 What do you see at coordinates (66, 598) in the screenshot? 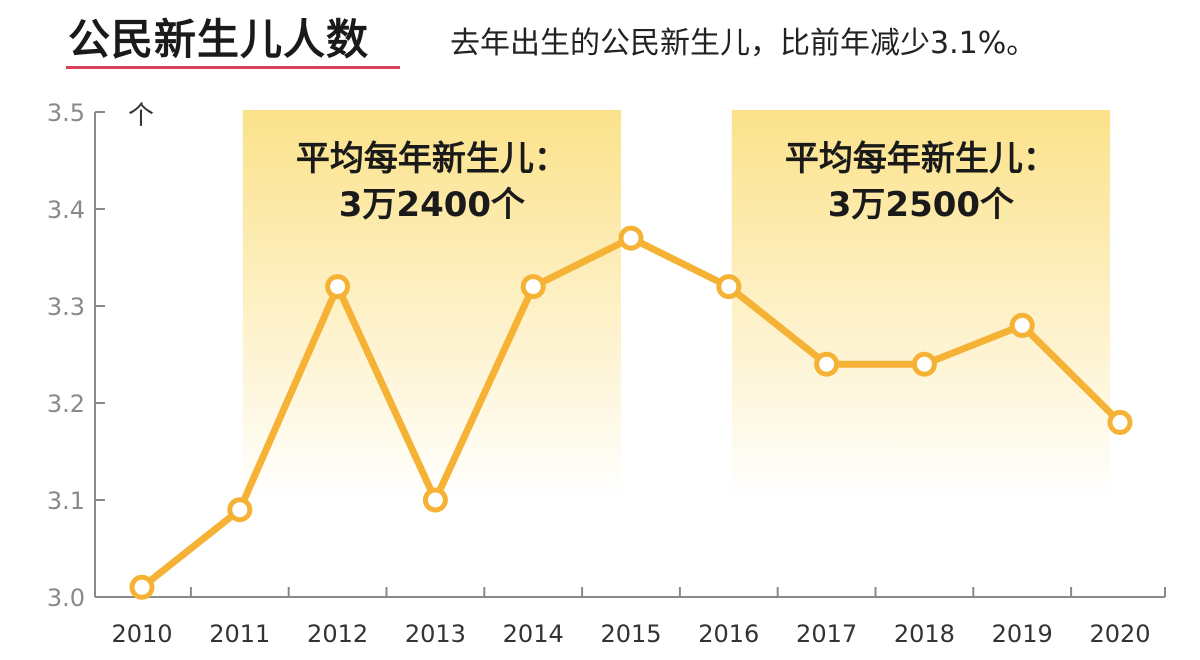
I see `y-tick-label: 3.0` at bounding box center [66, 598].